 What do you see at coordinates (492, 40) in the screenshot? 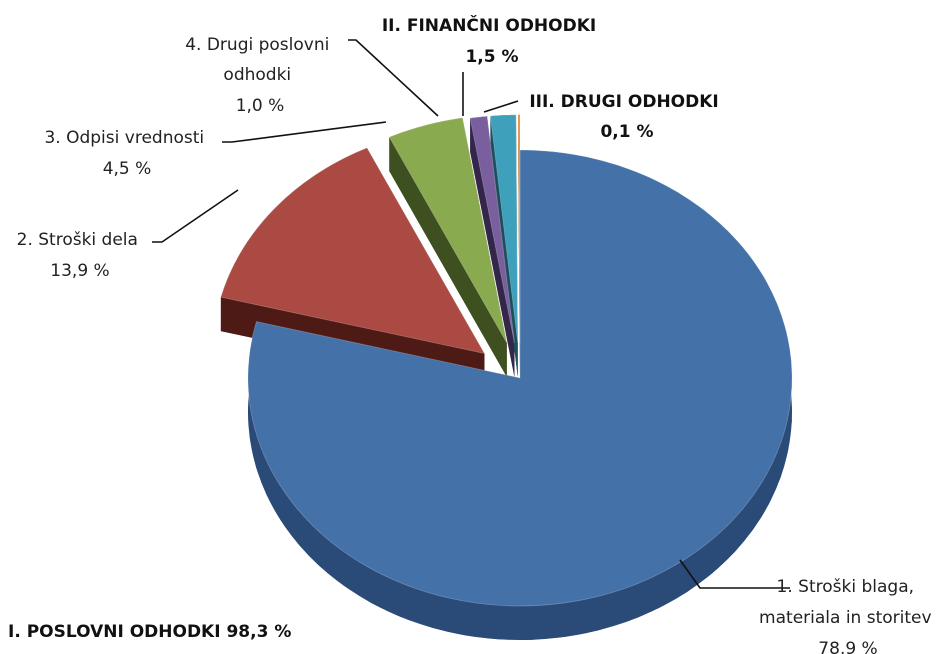
I see `label-slice-5: II. FINANČNI ODHODKI 1,5 %` at bounding box center [492, 40].